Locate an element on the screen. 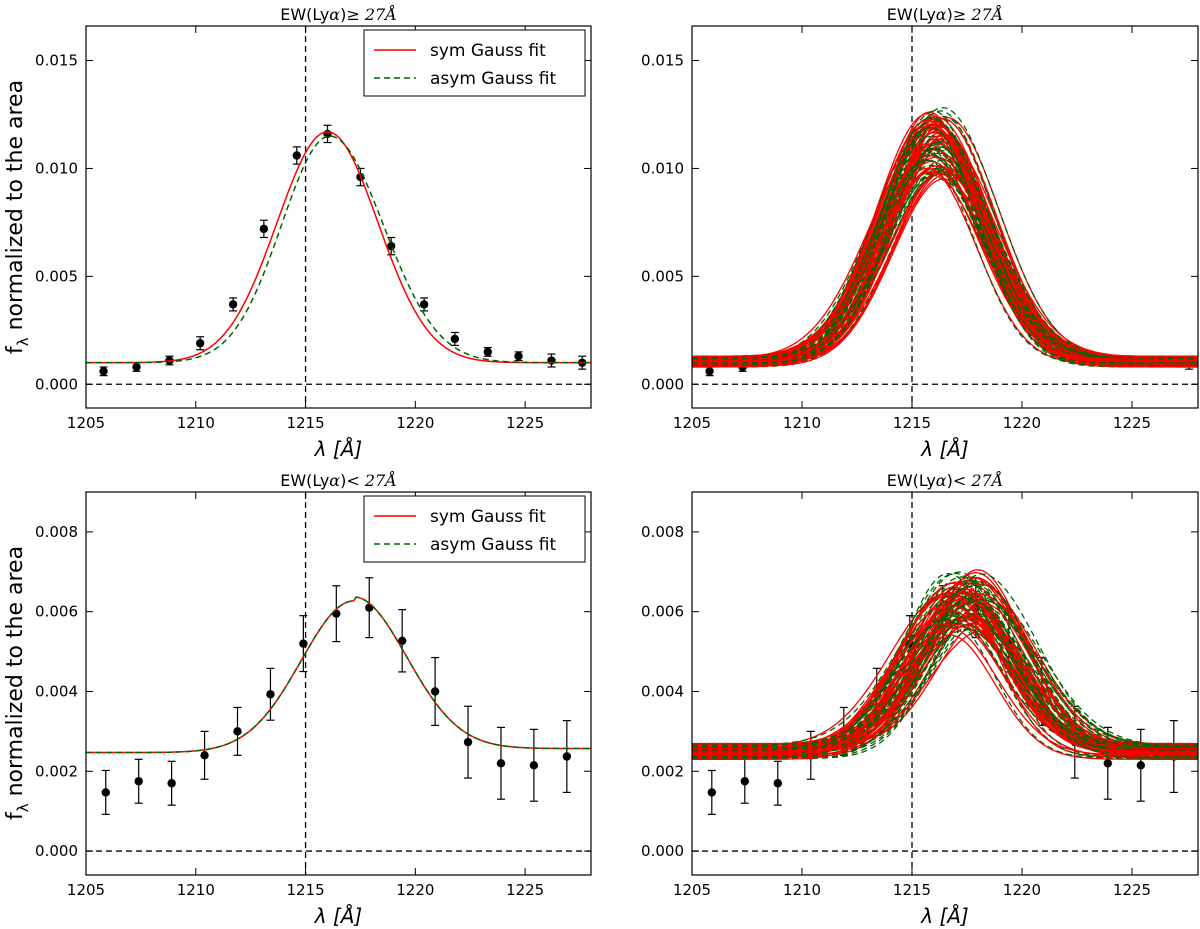  x-tick-label: 1220 is located at coordinates (1022, 423).